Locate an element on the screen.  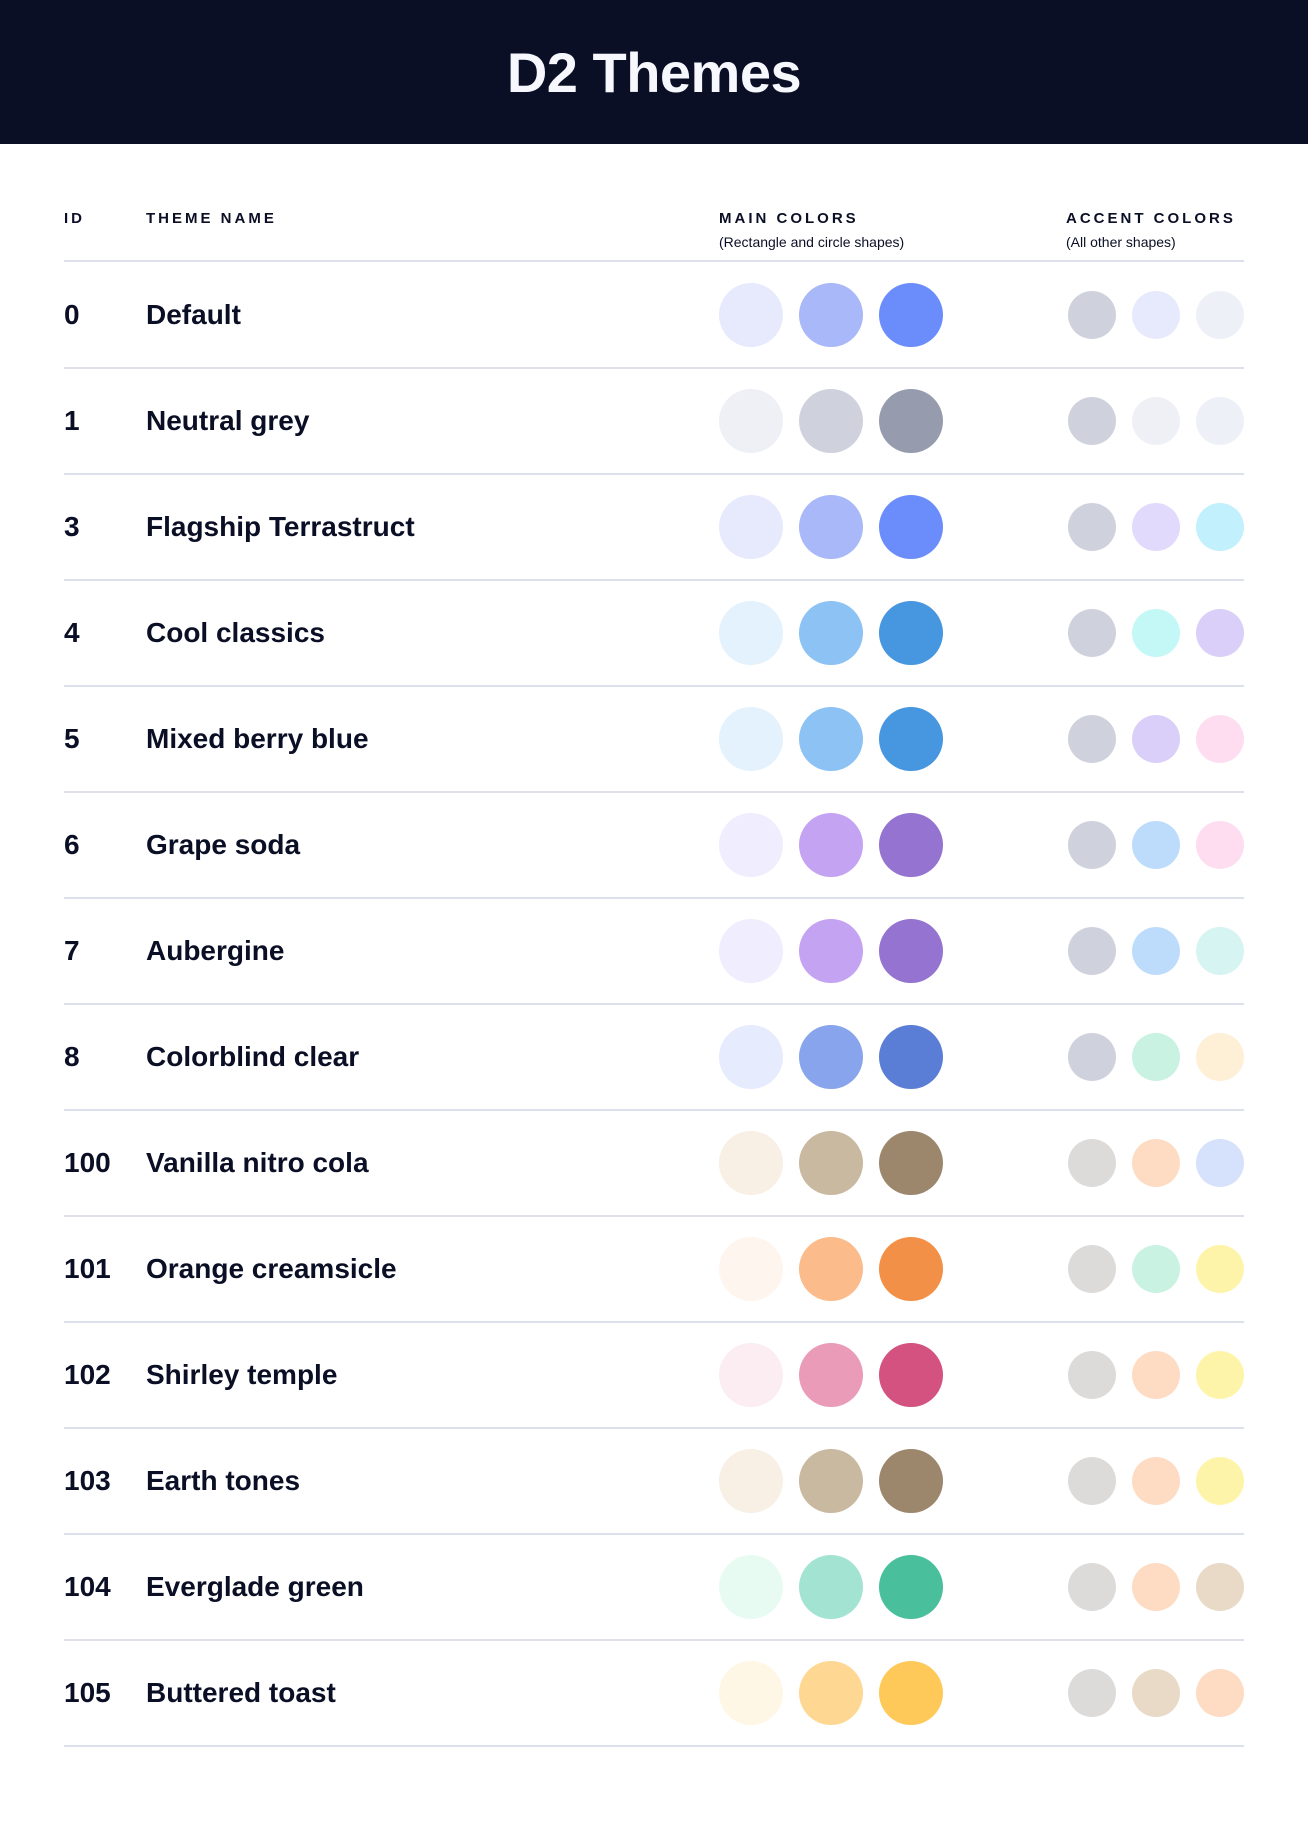
page-header: D2 Themes is located at coordinates (654, 72).